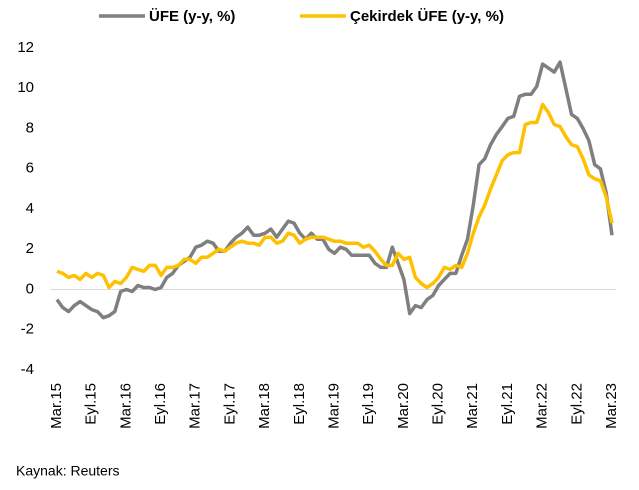 The height and width of the screenshot is (490, 639). Describe the element at coordinates (333, 406) in the screenshot. I see `x-tick-label: Mar.19` at that location.